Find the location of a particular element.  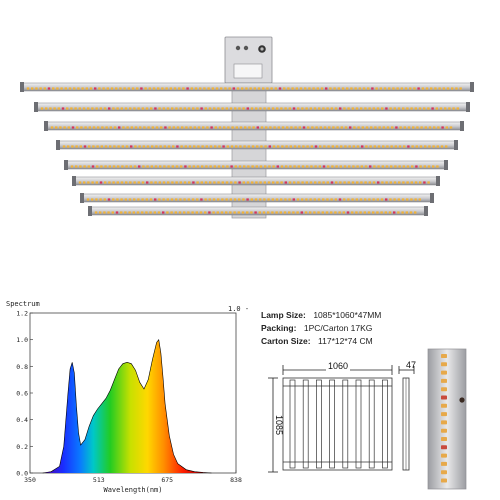

carton-label: Carton Size: is located at coordinates (286, 341).